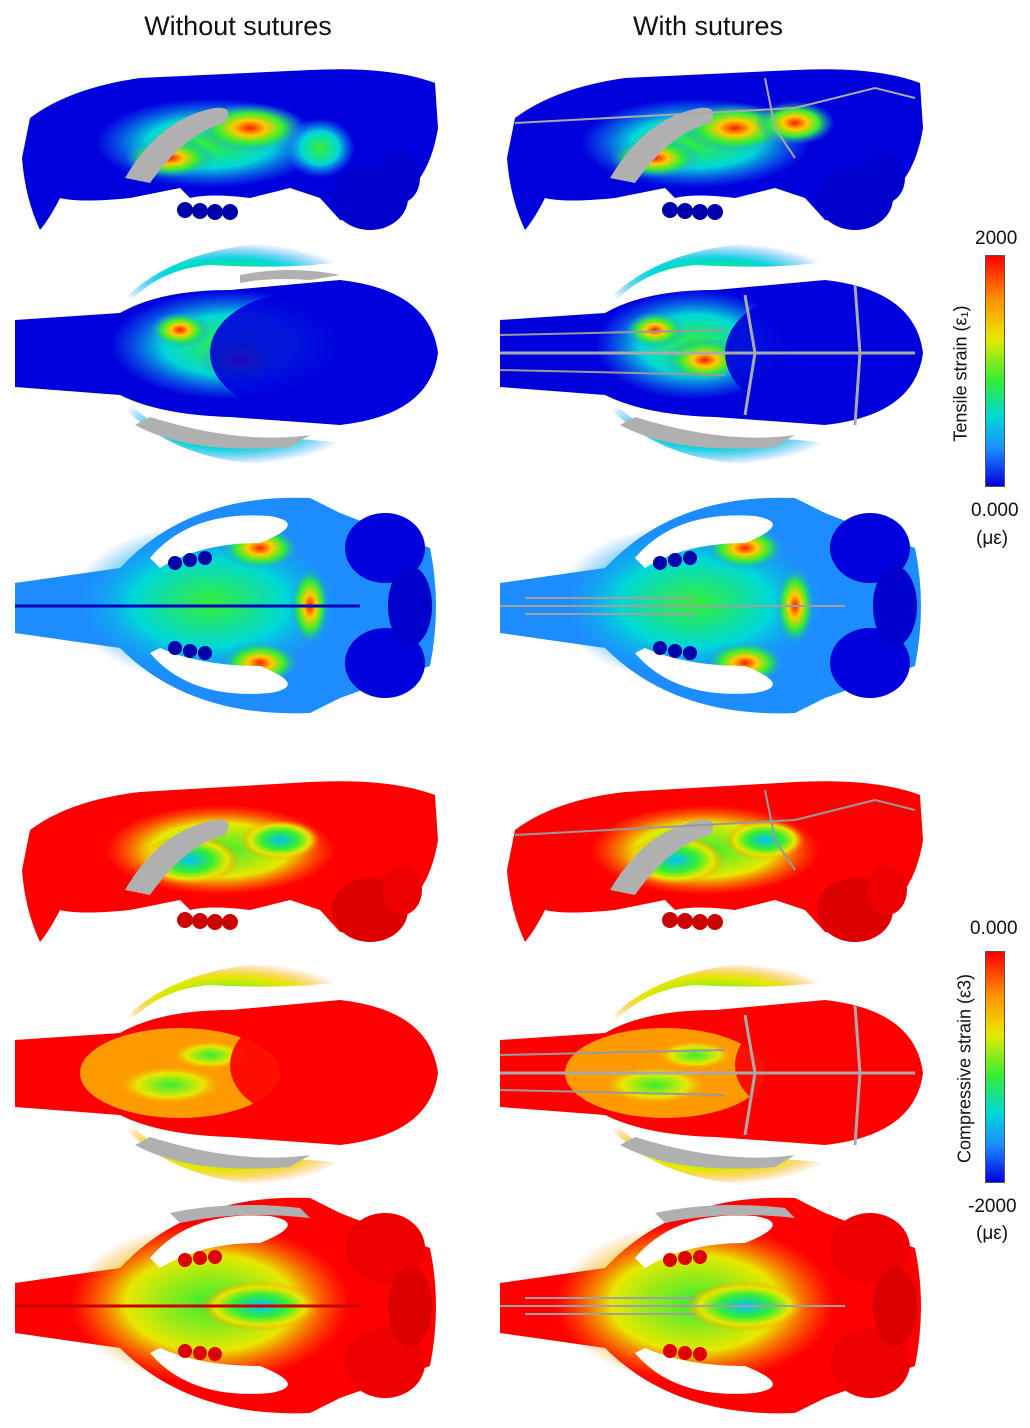 The image size is (1030, 1428). I want to click on compressive-colorbar-unit: (με), so click(992, 1233).